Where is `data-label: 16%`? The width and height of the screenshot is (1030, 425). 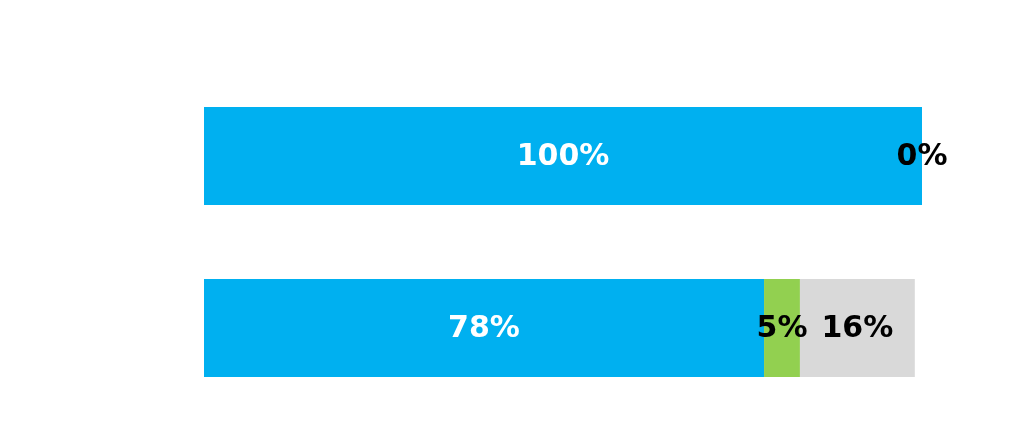 data-label: 16% is located at coordinates (857, 326).